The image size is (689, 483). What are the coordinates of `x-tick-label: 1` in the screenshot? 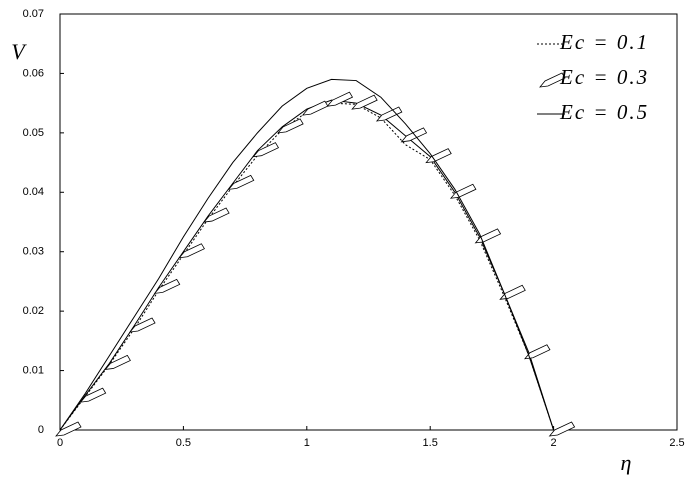 It's located at (307, 443).